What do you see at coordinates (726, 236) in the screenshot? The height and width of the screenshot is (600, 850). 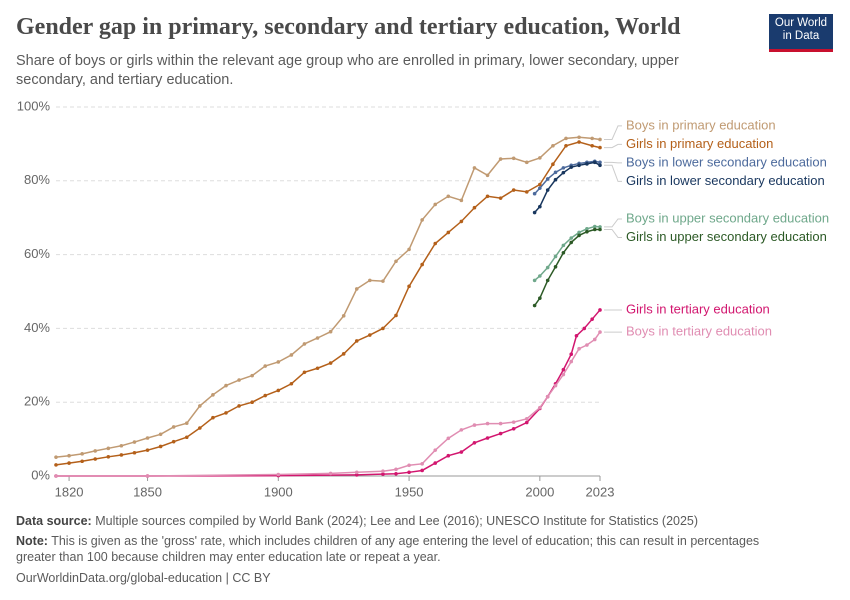 I see `legend-label: Girls in upper secondary education` at bounding box center [726, 236].